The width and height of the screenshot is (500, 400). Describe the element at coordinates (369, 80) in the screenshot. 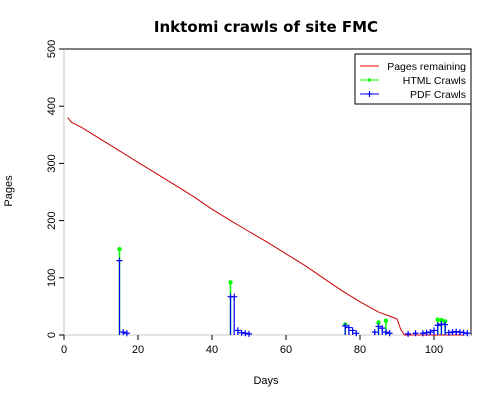

I see `legend-html-crawls-marker` at that location.